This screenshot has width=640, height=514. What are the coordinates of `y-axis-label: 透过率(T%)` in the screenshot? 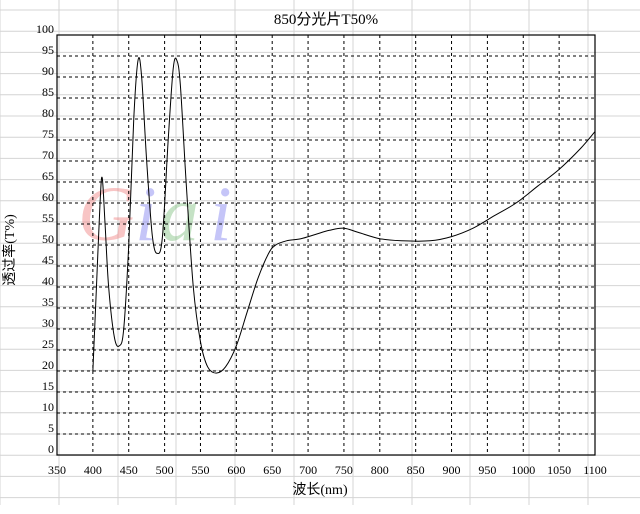 It's located at (9, 250).